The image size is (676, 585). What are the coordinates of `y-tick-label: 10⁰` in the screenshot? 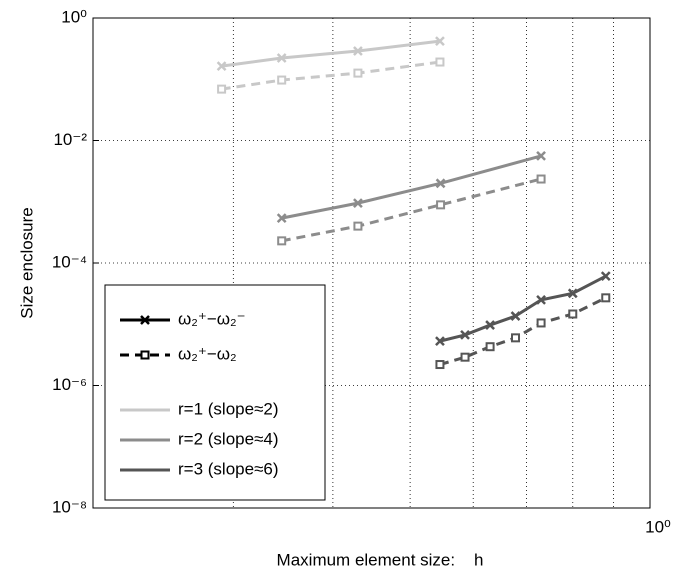 It's located at (74, 16).